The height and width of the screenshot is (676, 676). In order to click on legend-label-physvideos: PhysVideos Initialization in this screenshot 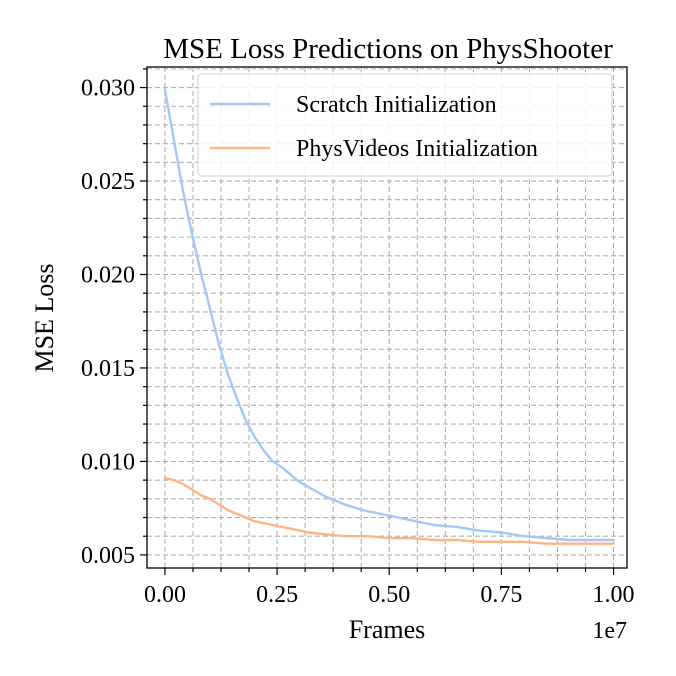, I will do `click(417, 149)`.